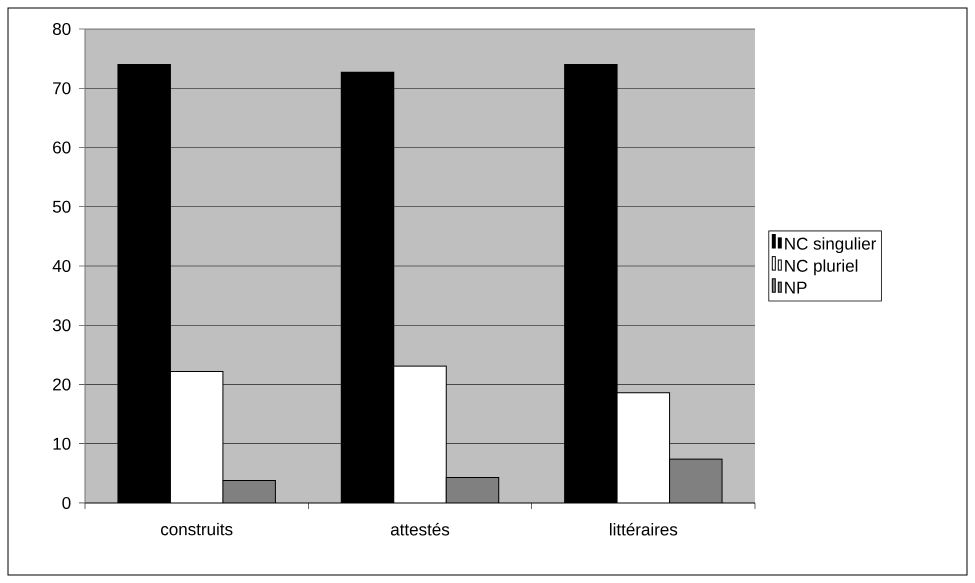 This screenshot has width=975, height=583. Describe the element at coordinates (796, 288) in the screenshot. I see `legend-label: NP` at that location.